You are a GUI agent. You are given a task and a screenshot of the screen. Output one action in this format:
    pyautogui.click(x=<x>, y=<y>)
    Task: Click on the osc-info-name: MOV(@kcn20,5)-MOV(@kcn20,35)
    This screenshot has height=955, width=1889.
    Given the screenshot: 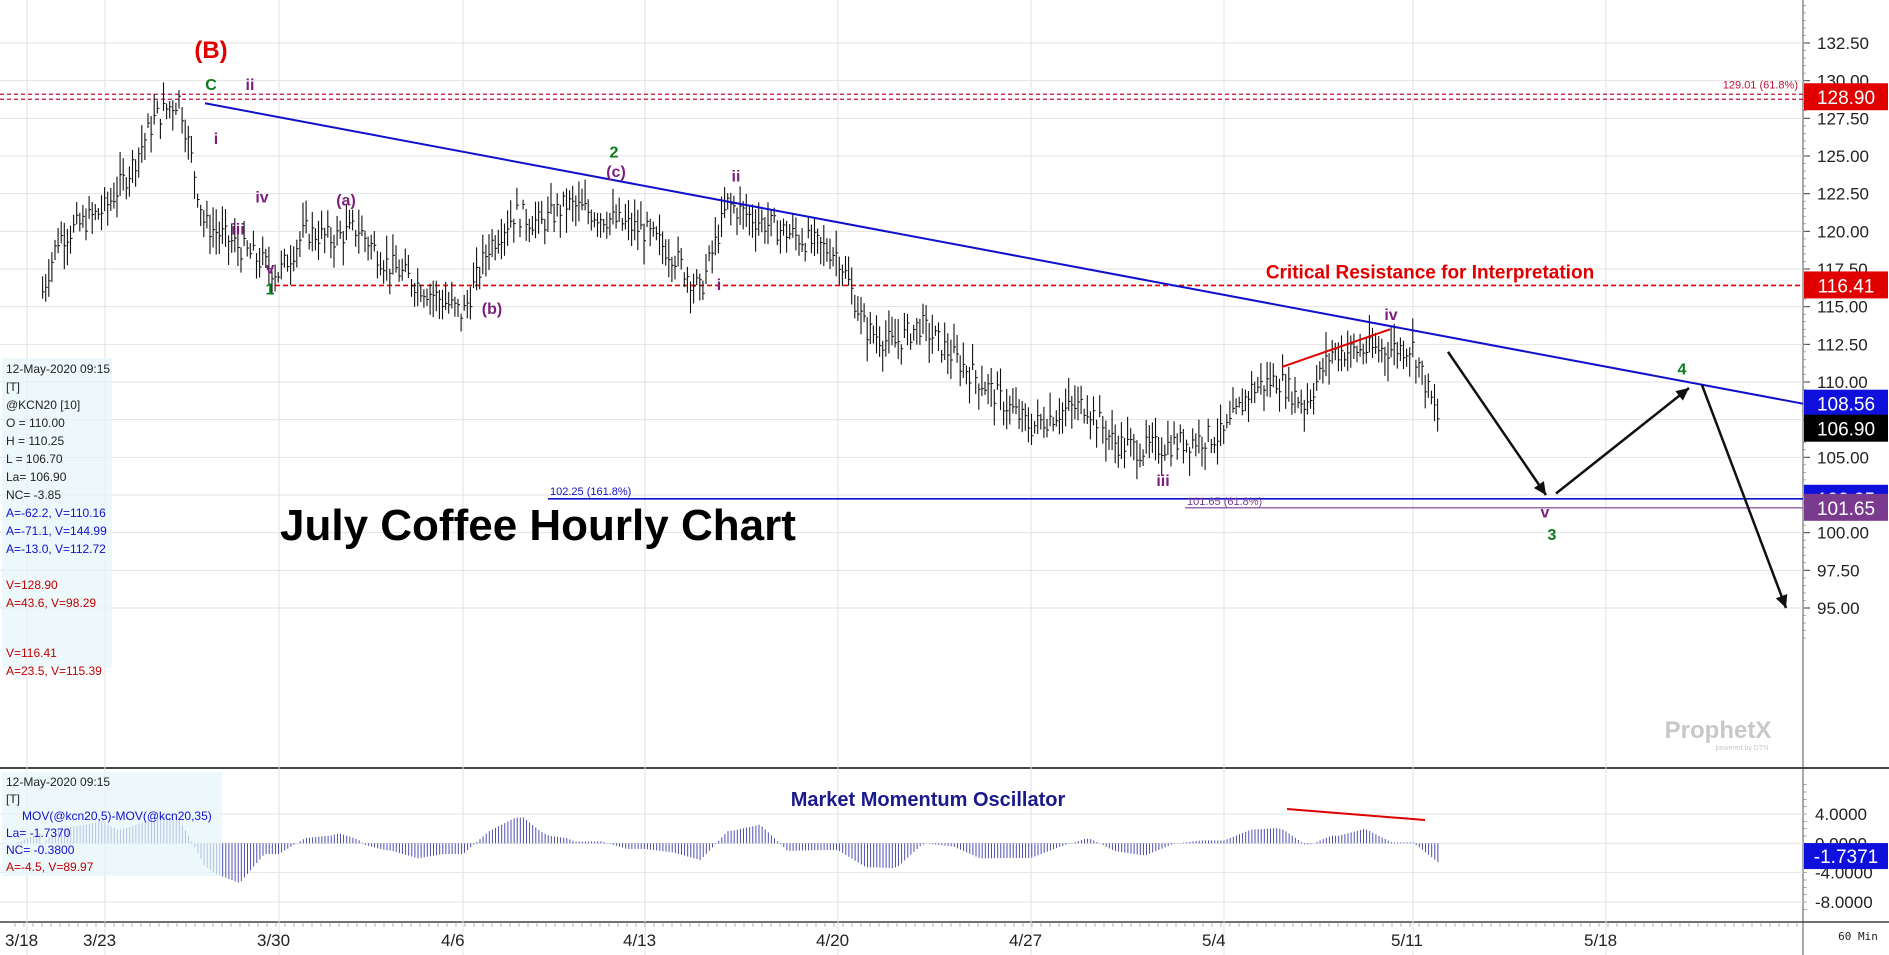 What is the action you would take?
    pyautogui.click(x=117, y=816)
    